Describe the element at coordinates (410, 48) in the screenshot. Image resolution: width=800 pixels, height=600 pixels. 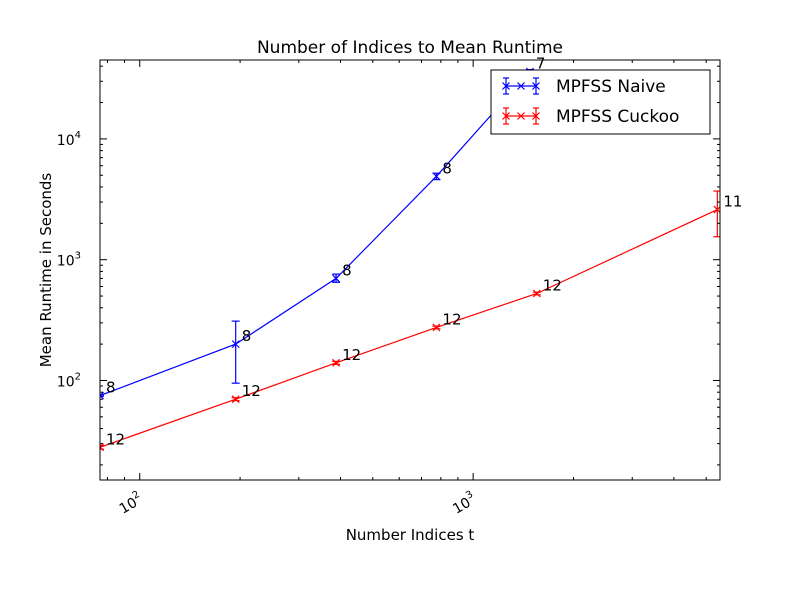
I see `chart-title: Number of Indices to Mean Runtime` at that location.